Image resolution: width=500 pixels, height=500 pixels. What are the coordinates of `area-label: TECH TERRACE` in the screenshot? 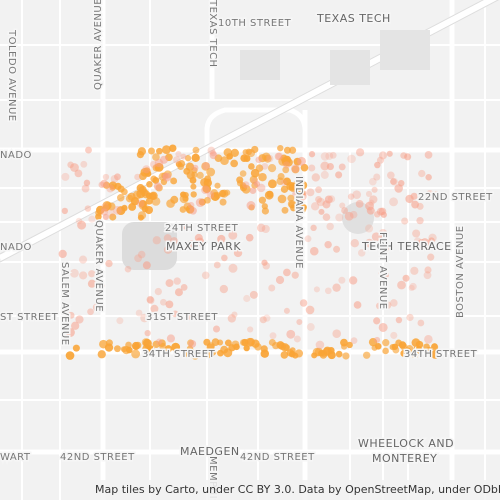 It's located at (406, 246).